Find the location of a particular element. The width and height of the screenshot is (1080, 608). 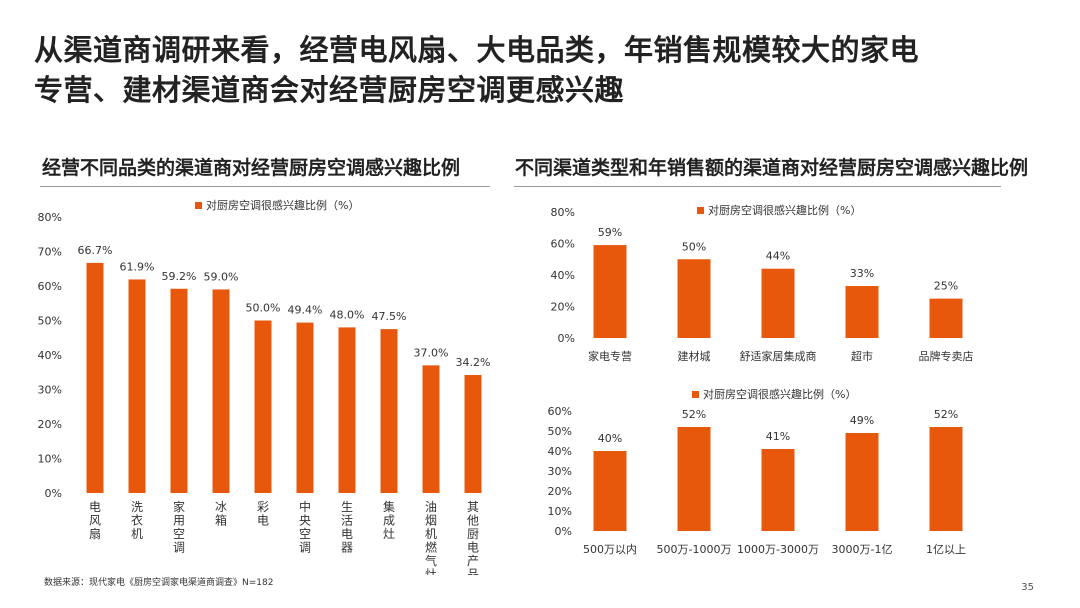

x-tick-label: 其他厨电产品 is located at coordinates (473, 537).